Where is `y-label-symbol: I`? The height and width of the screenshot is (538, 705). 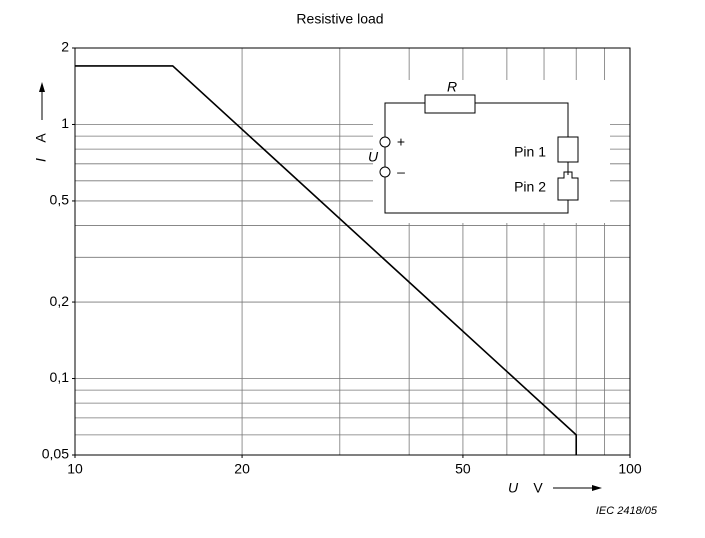 y-label-symbol: I is located at coordinates (41, 160).